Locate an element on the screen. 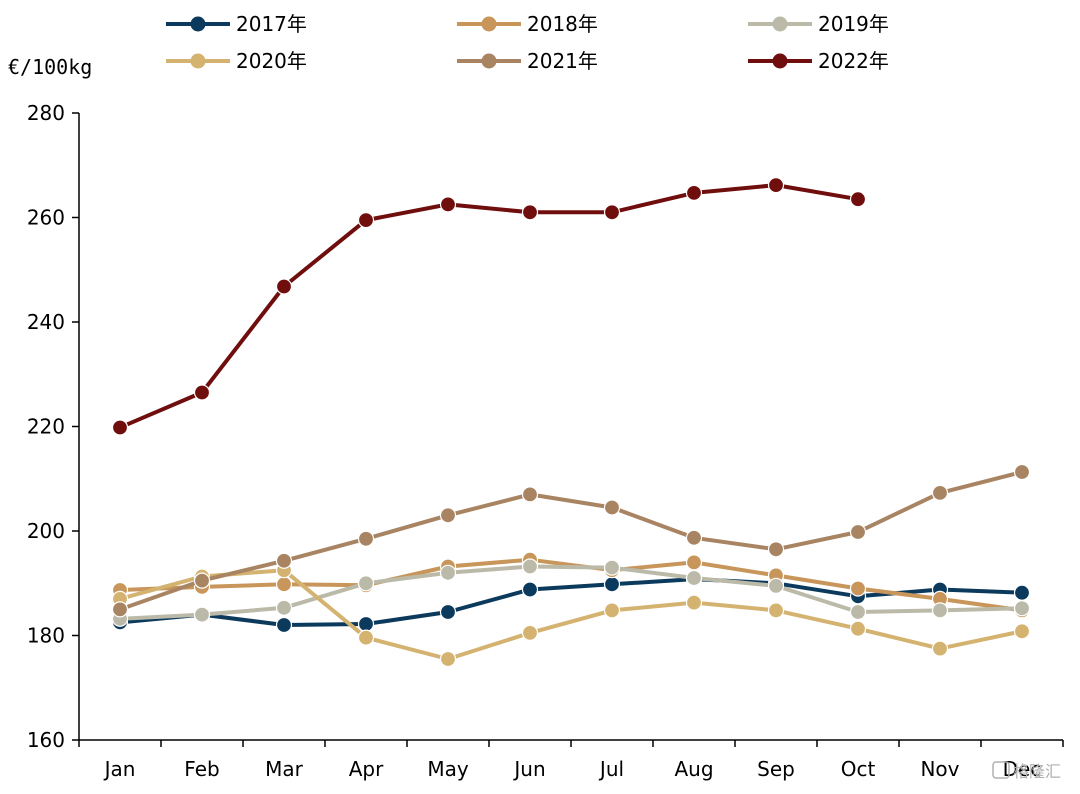 The width and height of the screenshot is (1080, 794). x-tick-label: Mar is located at coordinates (284, 769).